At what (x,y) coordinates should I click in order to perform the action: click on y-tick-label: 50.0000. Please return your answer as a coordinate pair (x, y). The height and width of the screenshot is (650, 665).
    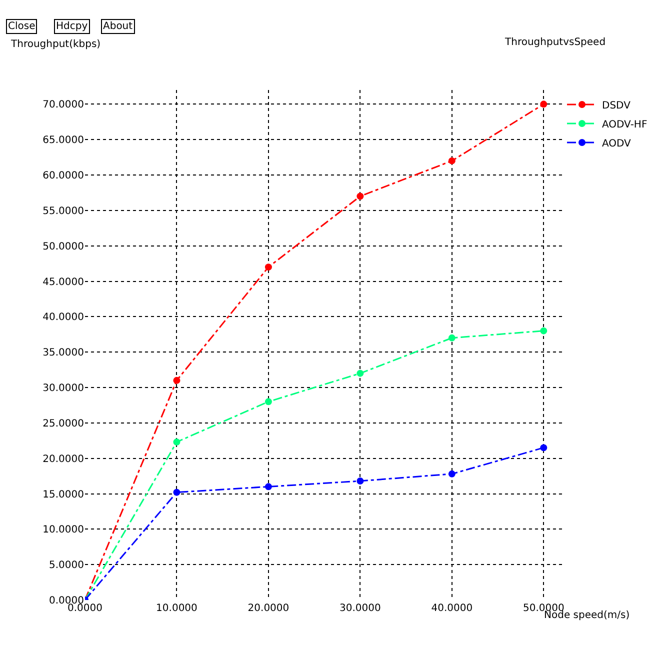
    Looking at the image, I should click on (63, 246).